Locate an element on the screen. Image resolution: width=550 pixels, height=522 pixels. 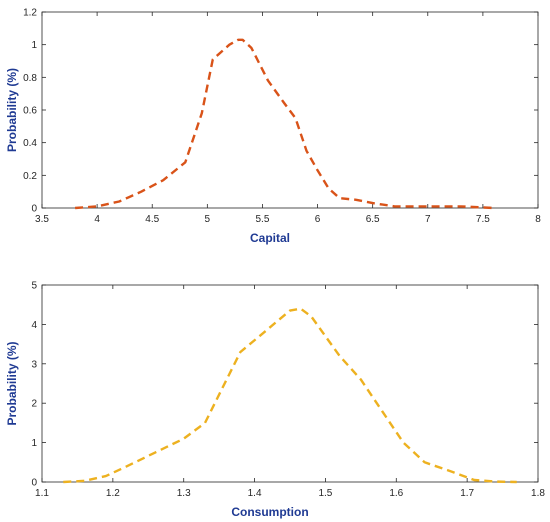
capital-x-tick-label: 8 is located at coordinates (538, 219).